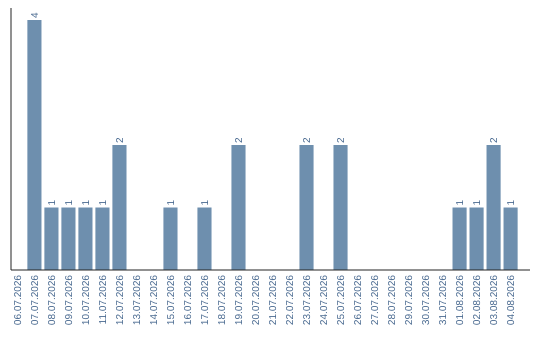 This screenshot has width=540, height=340. What do you see at coordinates (35, 300) in the screenshot?
I see `x-tick-label: 07.07.2026` at bounding box center [35, 300].